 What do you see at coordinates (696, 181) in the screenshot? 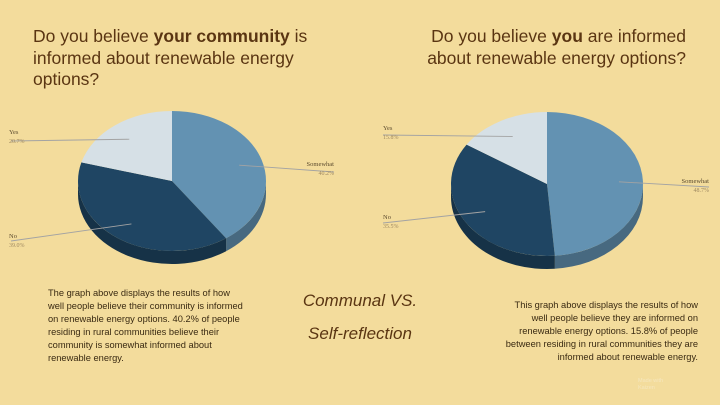
I see `self-pie-label-somewhat: Somewhat` at bounding box center [696, 181].